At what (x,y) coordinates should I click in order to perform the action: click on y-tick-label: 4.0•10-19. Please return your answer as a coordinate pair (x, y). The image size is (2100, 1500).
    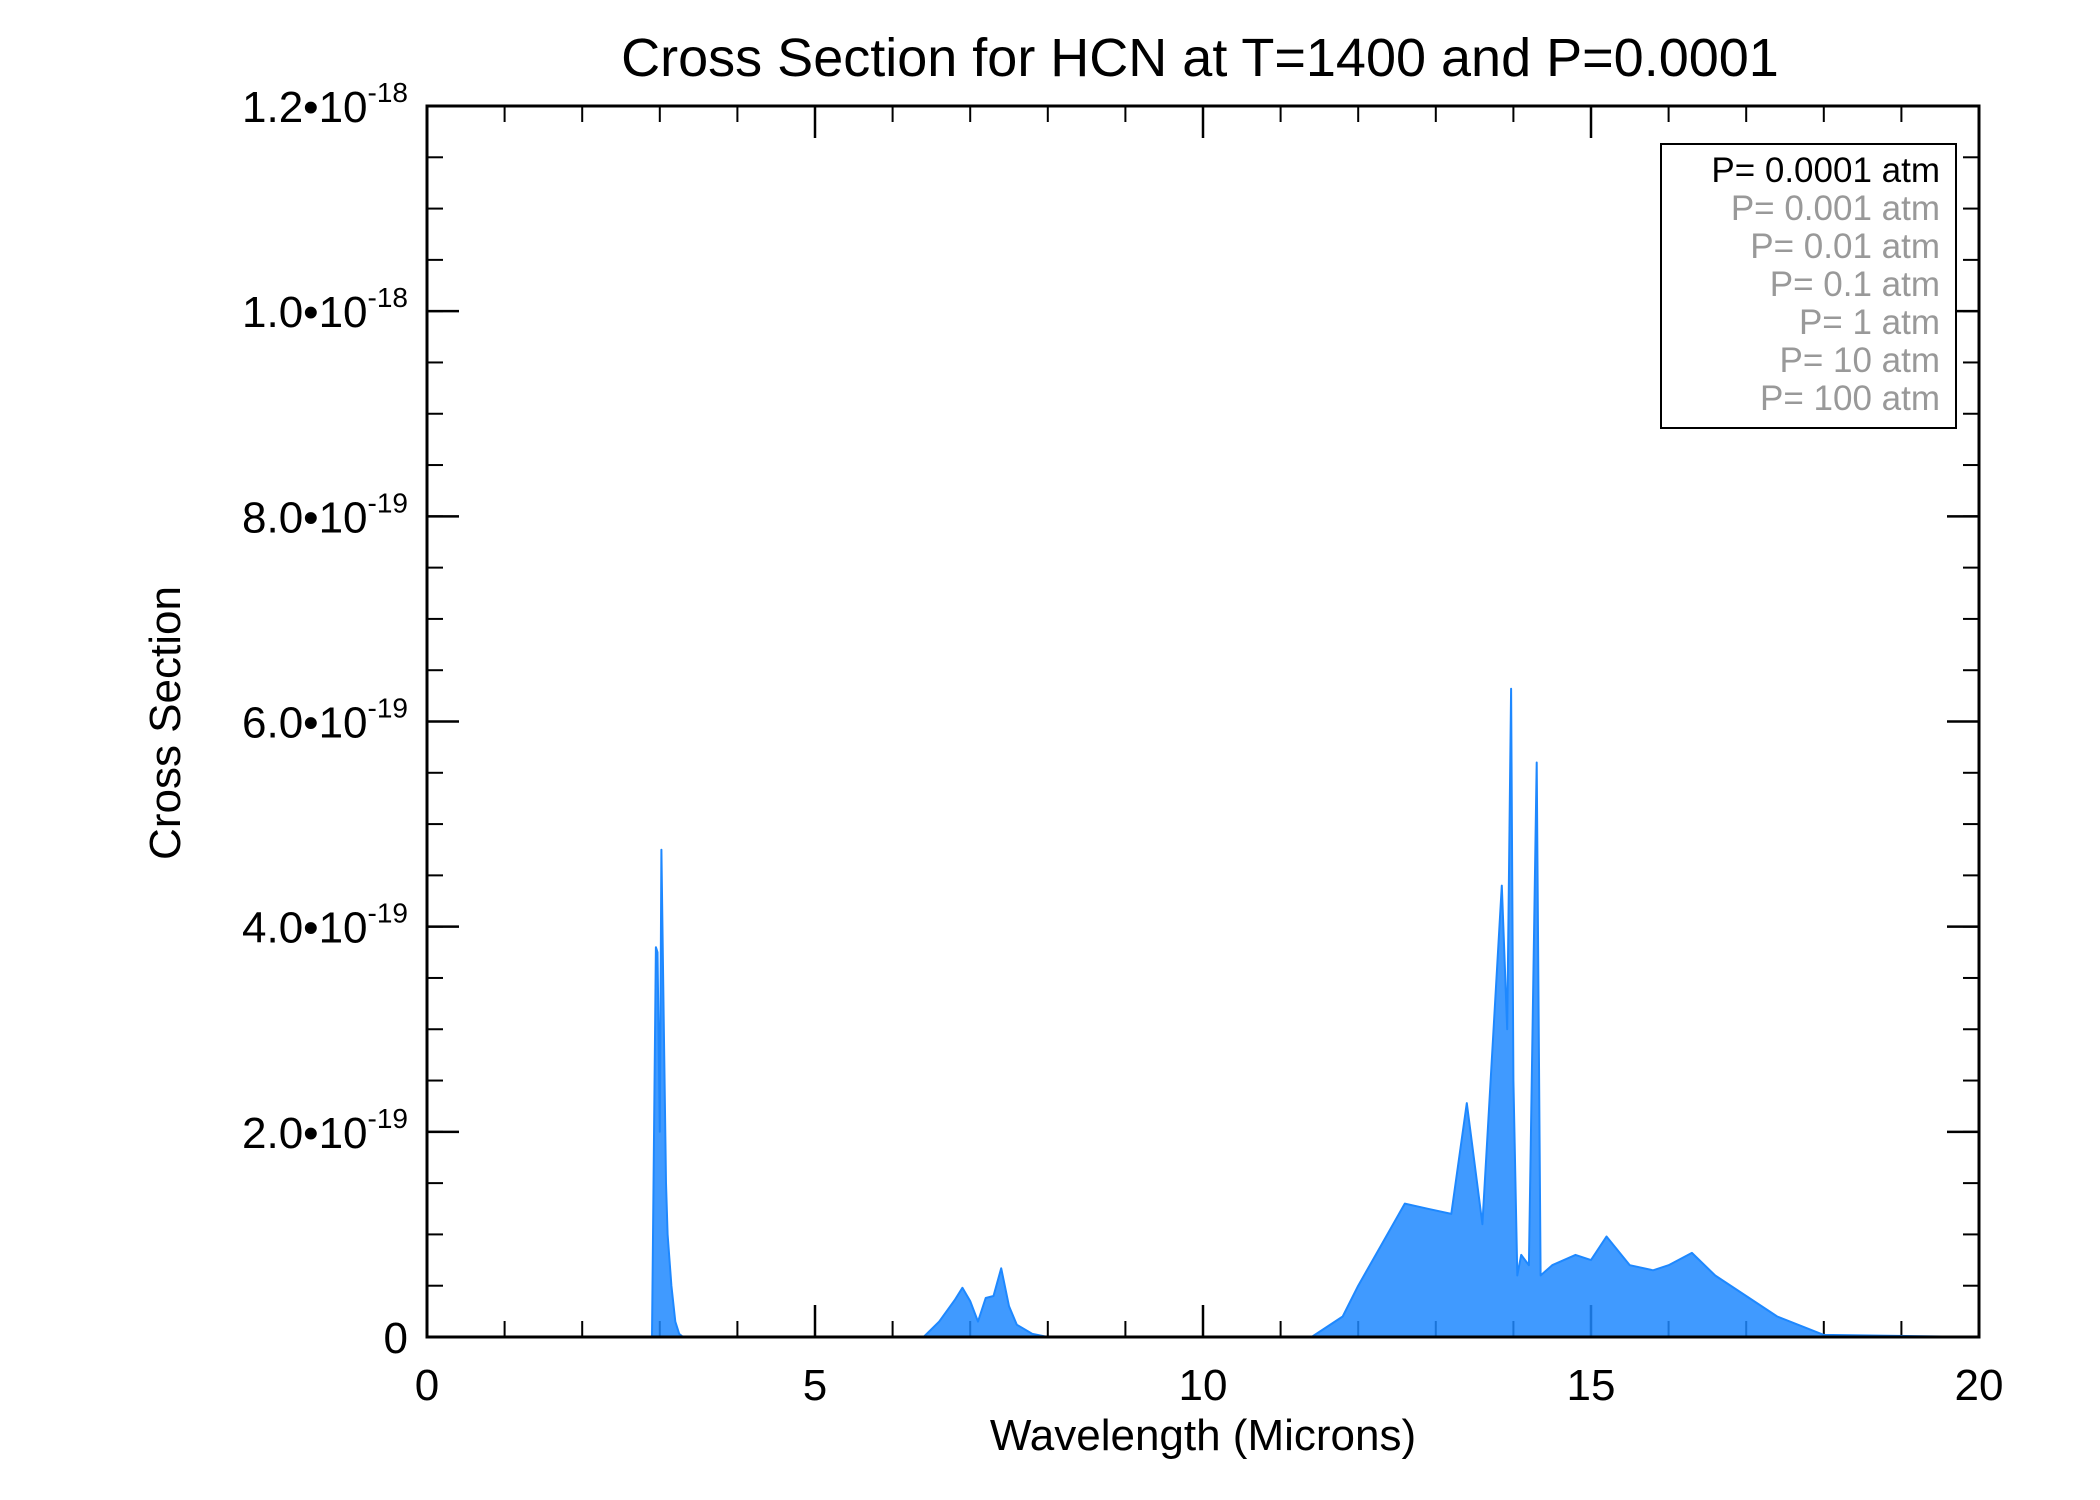
    Looking at the image, I should click on (325, 925).